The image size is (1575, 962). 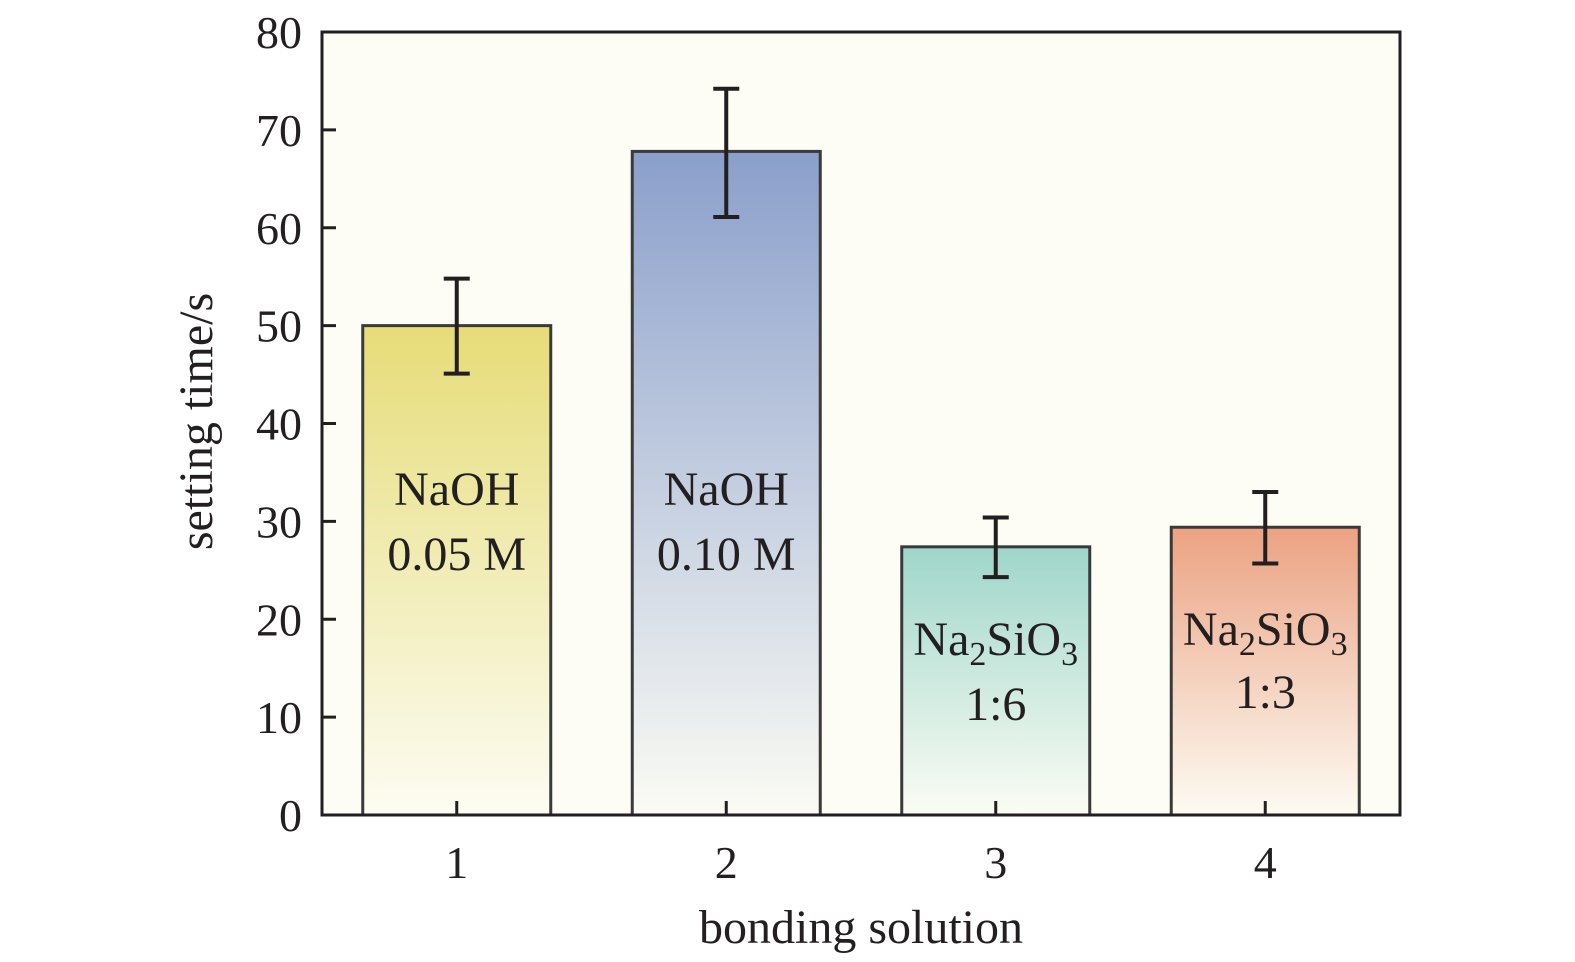 What do you see at coordinates (456, 489) in the screenshot?
I see `bar-label-line1-1: NaOH` at bounding box center [456, 489].